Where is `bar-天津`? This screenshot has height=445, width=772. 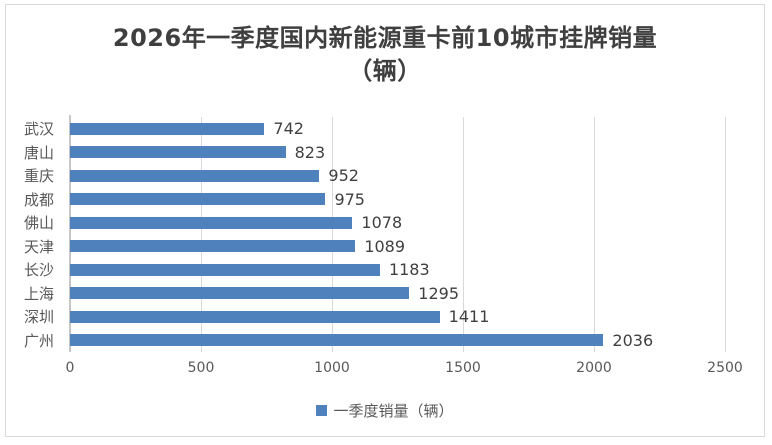
bar-天津 is located at coordinates (213, 246).